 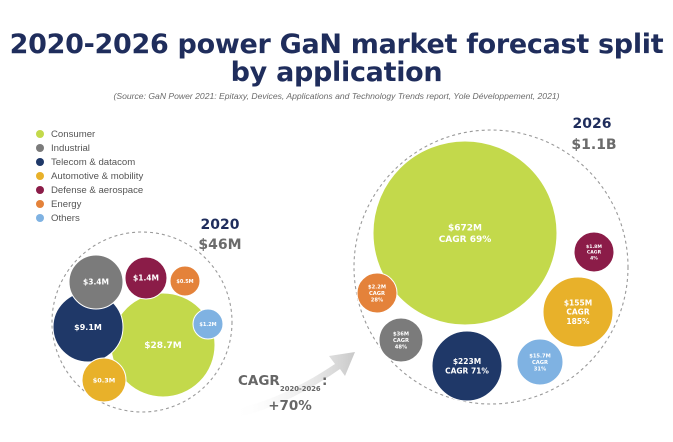 I want to click on legend-item: Defense & aerospace, so click(x=89, y=190).